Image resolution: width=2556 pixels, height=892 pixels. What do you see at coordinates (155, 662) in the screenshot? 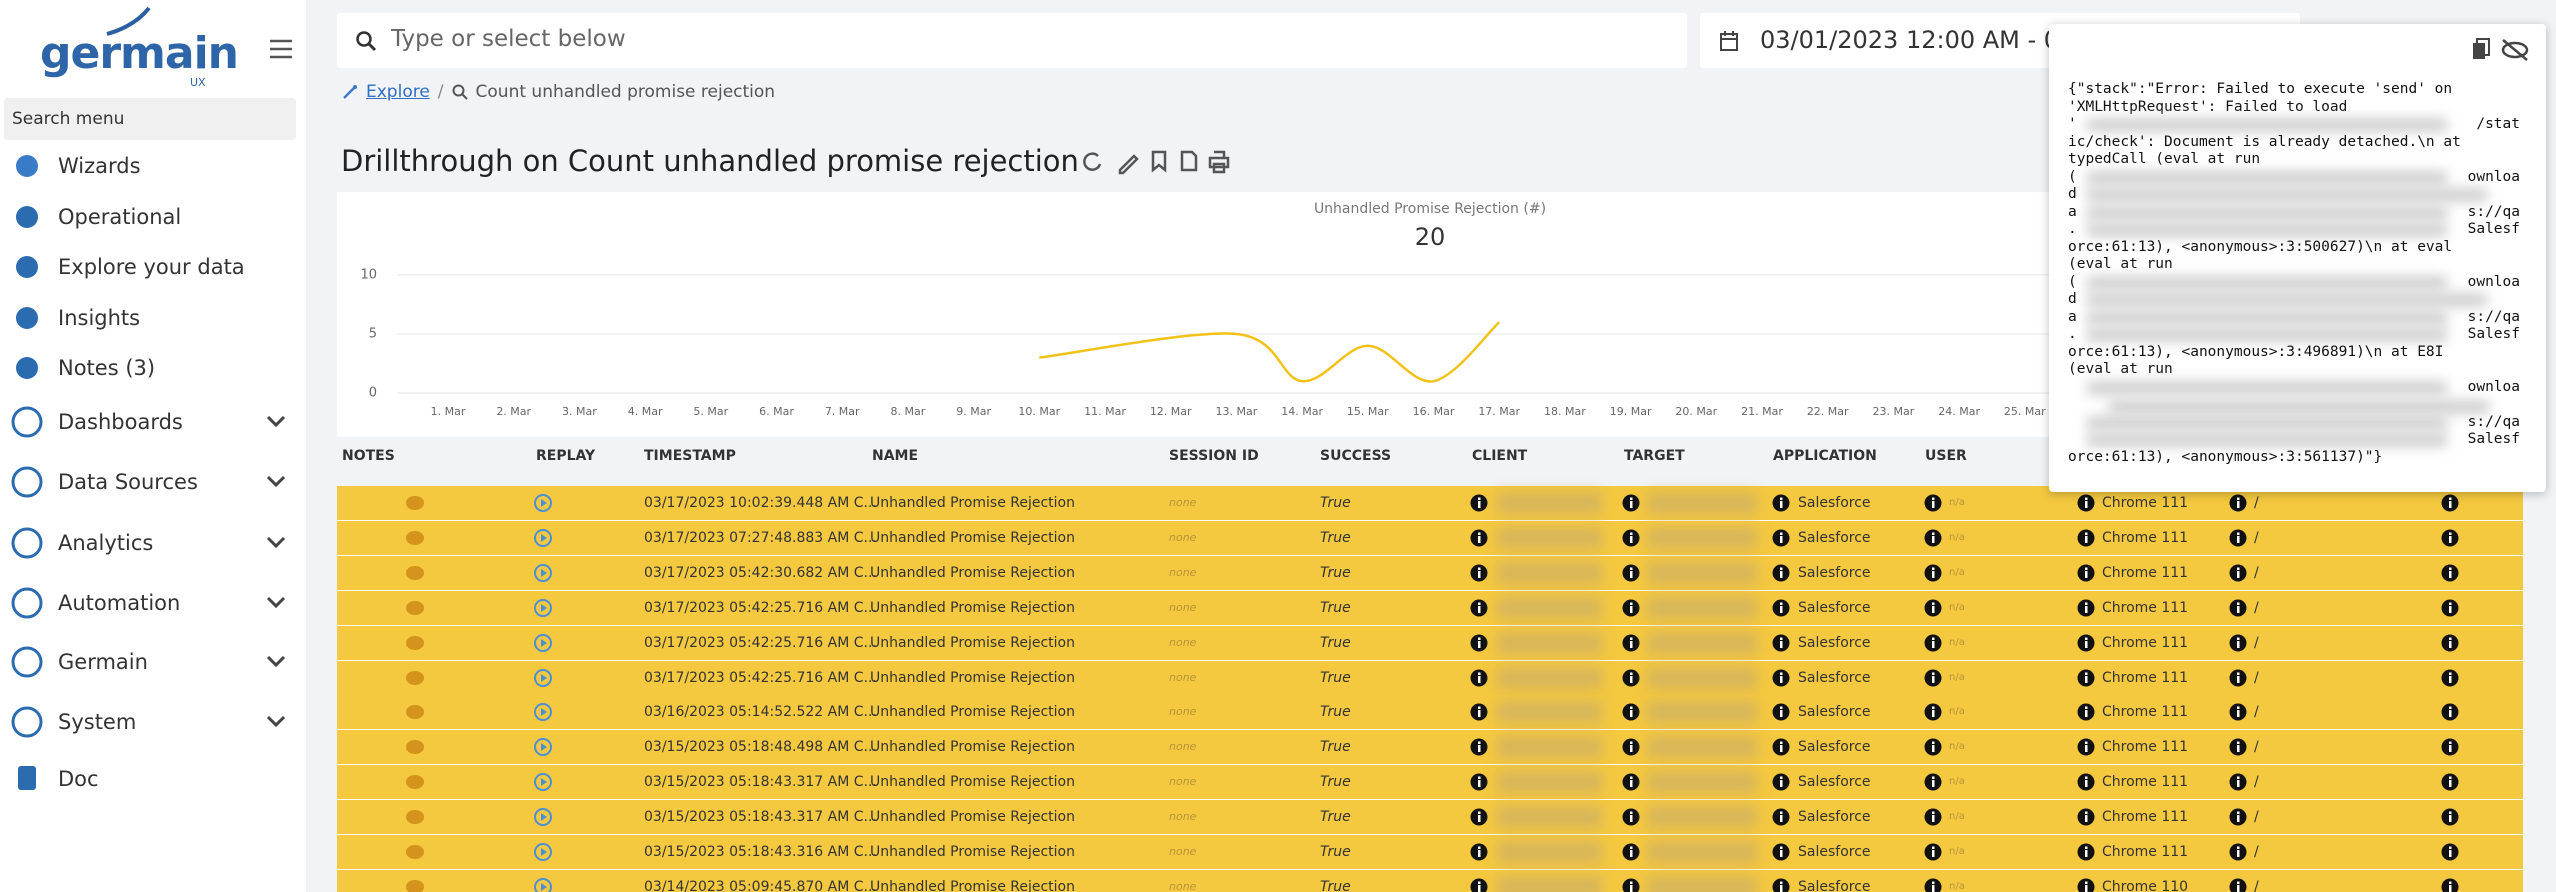
I see `menu-item: Germain` at bounding box center [155, 662].